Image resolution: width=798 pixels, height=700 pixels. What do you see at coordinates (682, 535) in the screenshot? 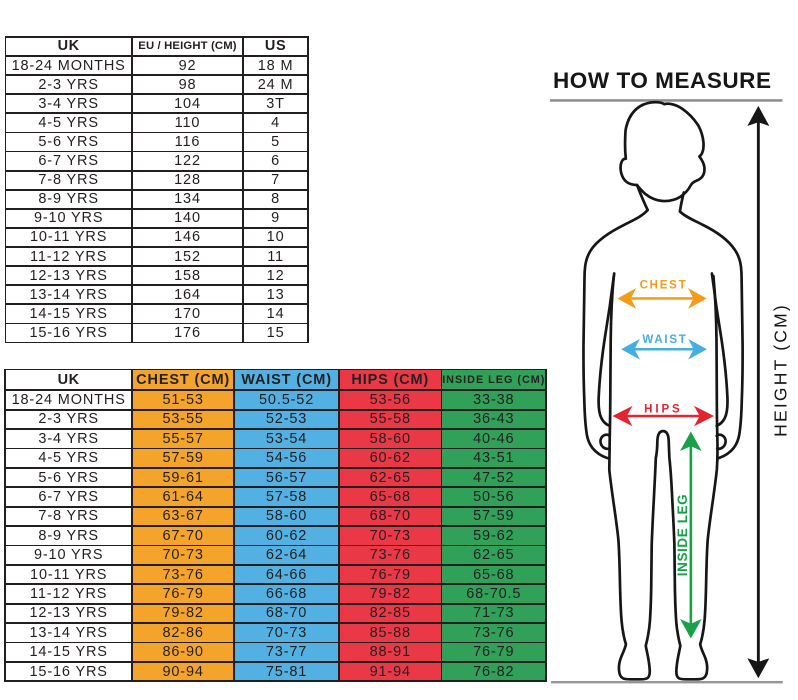
I see `svg-text: INSIDE LEG` at bounding box center [682, 535].